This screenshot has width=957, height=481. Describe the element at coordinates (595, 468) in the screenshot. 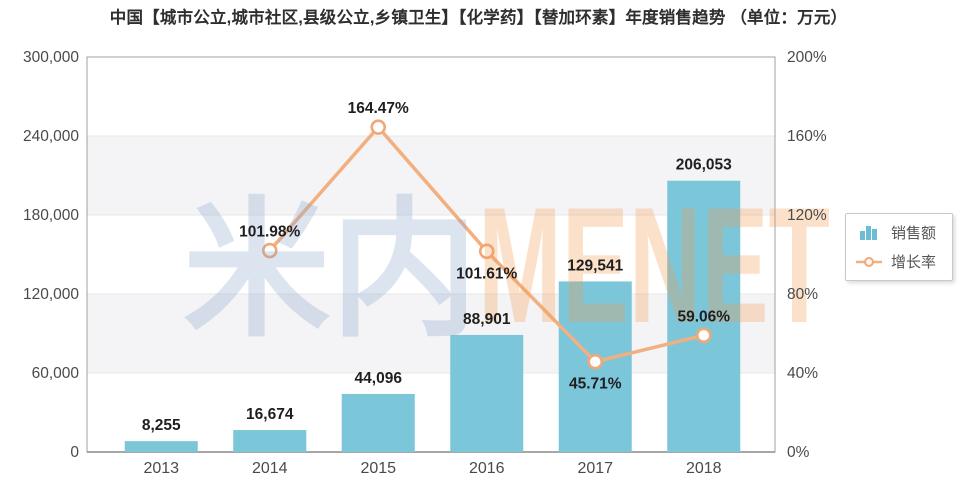

I see `x-axis-label-2017: 2017` at that location.